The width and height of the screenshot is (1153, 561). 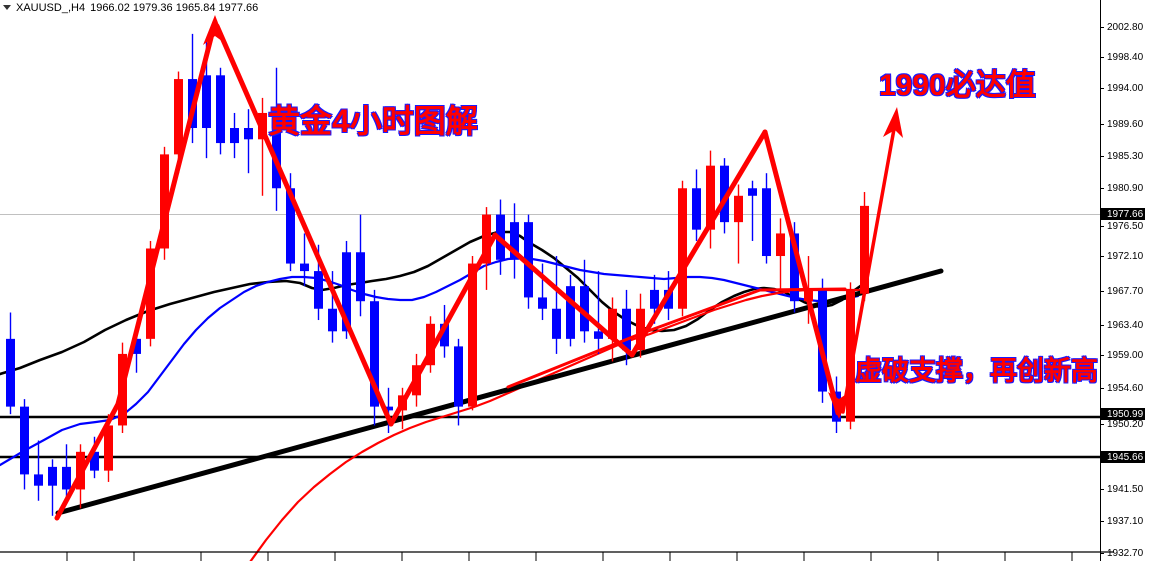 I want to click on price-tick-label: 1994.00, so click(x=1125, y=88).